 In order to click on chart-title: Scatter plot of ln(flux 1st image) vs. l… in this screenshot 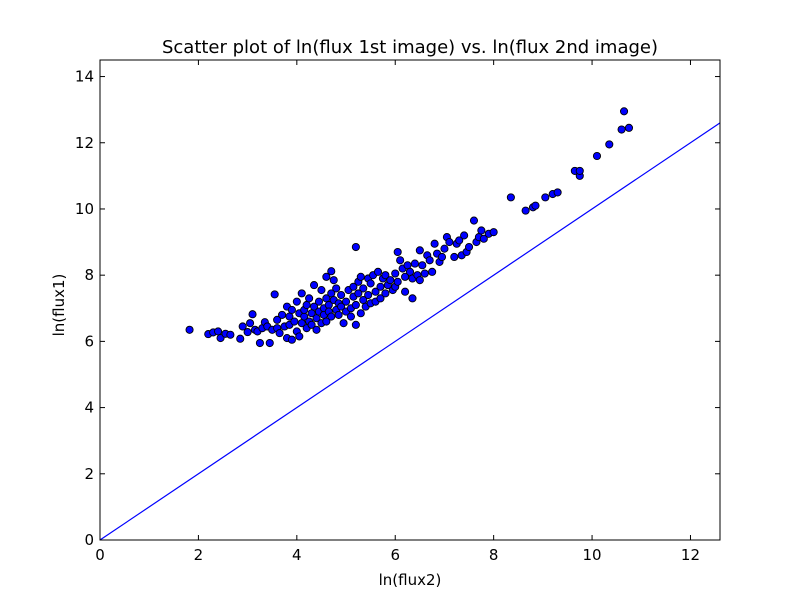, I will do `click(410, 47)`.